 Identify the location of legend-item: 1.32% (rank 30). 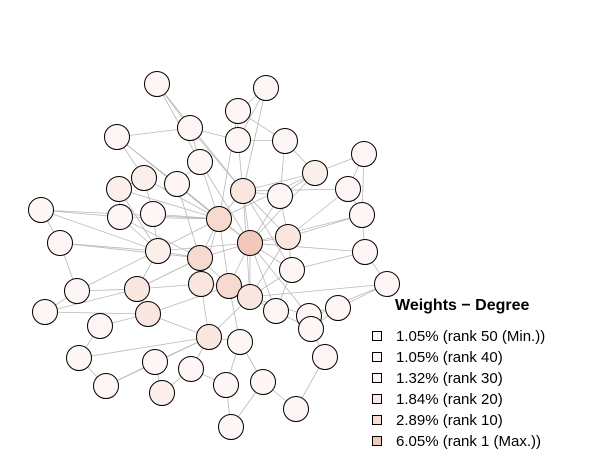
(437, 378).